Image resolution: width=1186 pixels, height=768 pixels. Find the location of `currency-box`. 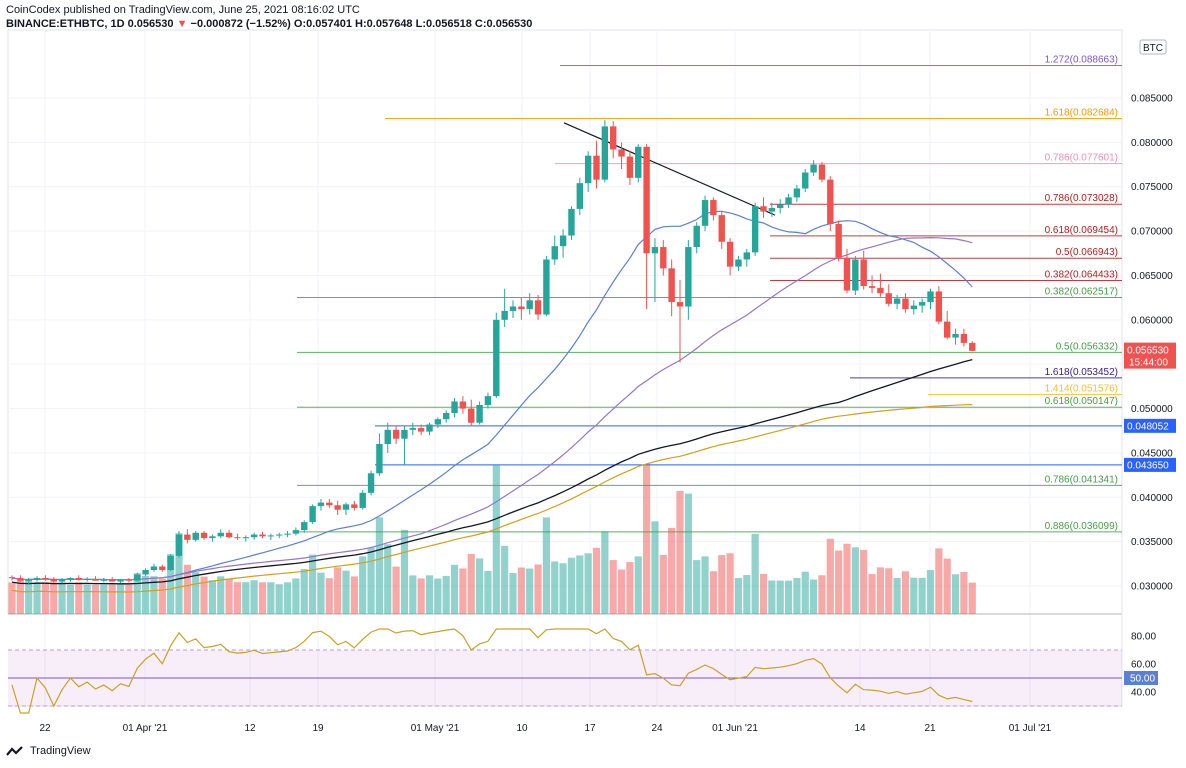

currency-box is located at coordinates (1153, 47).